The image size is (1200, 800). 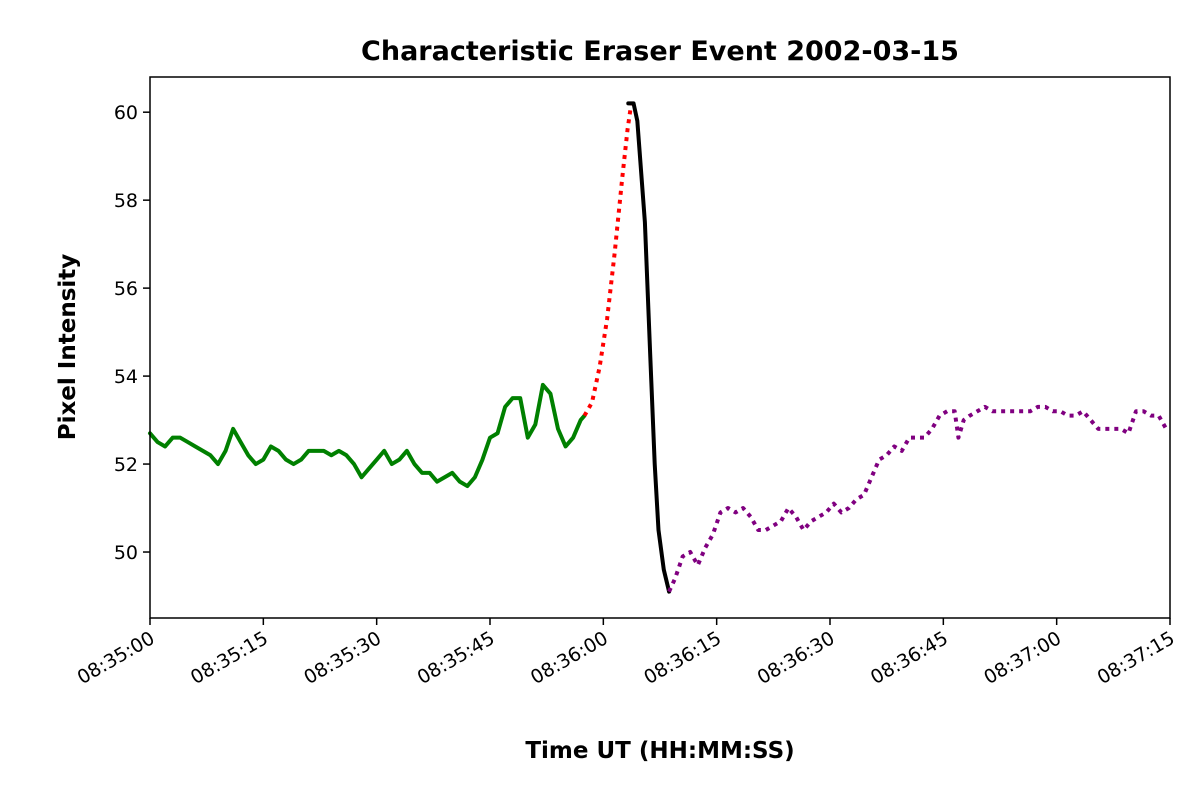 I want to click on y-tick-label: 58, so click(x=126, y=201).